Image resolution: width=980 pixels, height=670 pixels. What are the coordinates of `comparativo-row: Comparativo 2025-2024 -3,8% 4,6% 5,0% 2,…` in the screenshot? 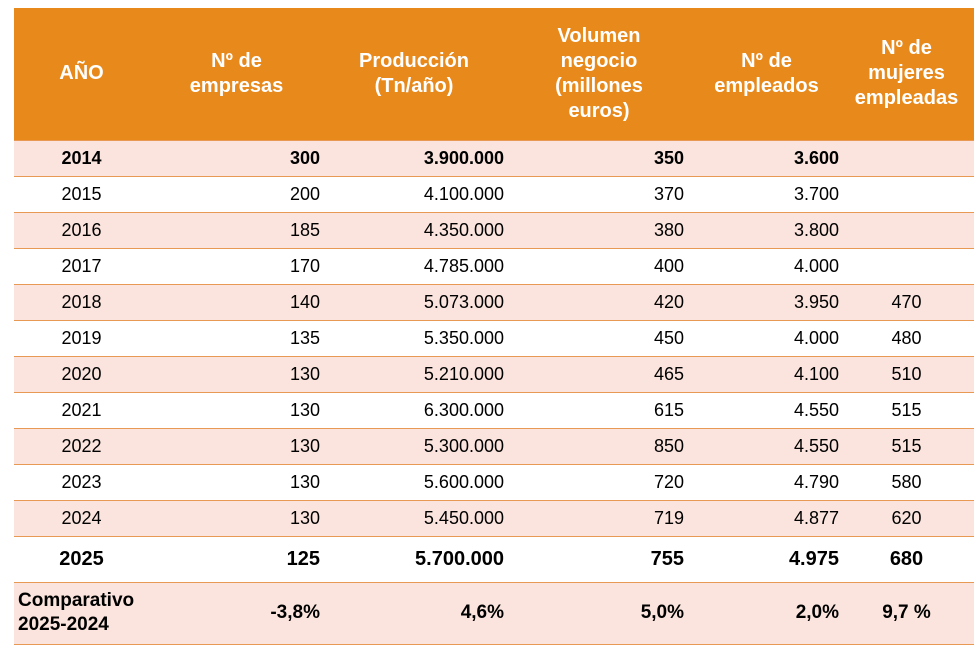 It's located at (494, 613).